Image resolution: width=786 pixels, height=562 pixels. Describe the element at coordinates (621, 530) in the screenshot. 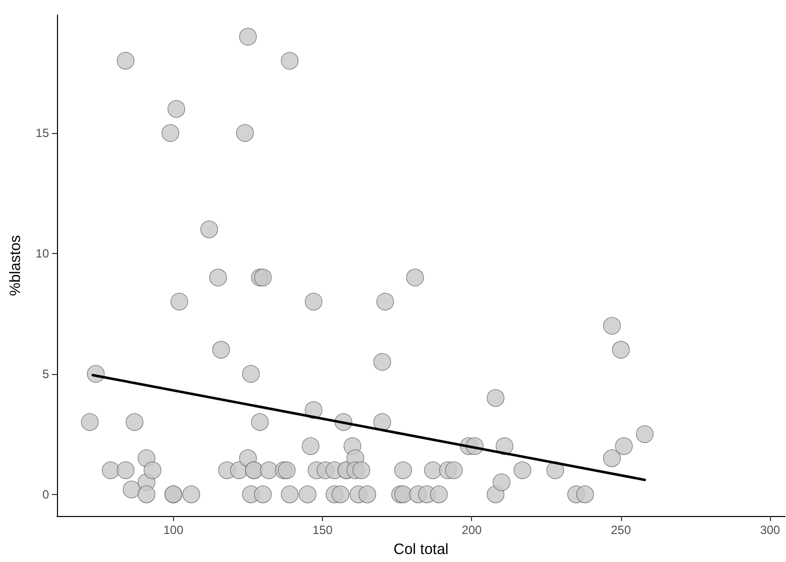

I see `x-tick-label: 250` at that location.